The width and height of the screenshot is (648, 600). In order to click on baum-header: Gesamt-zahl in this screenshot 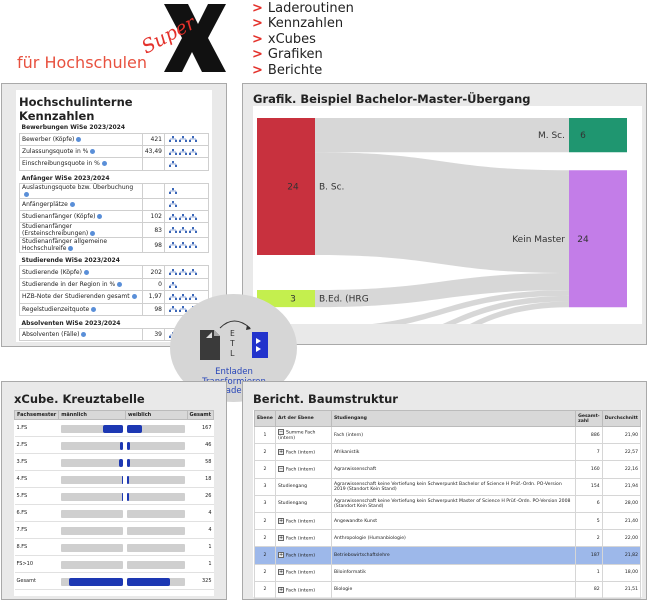, I will do `click(589, 418)`.